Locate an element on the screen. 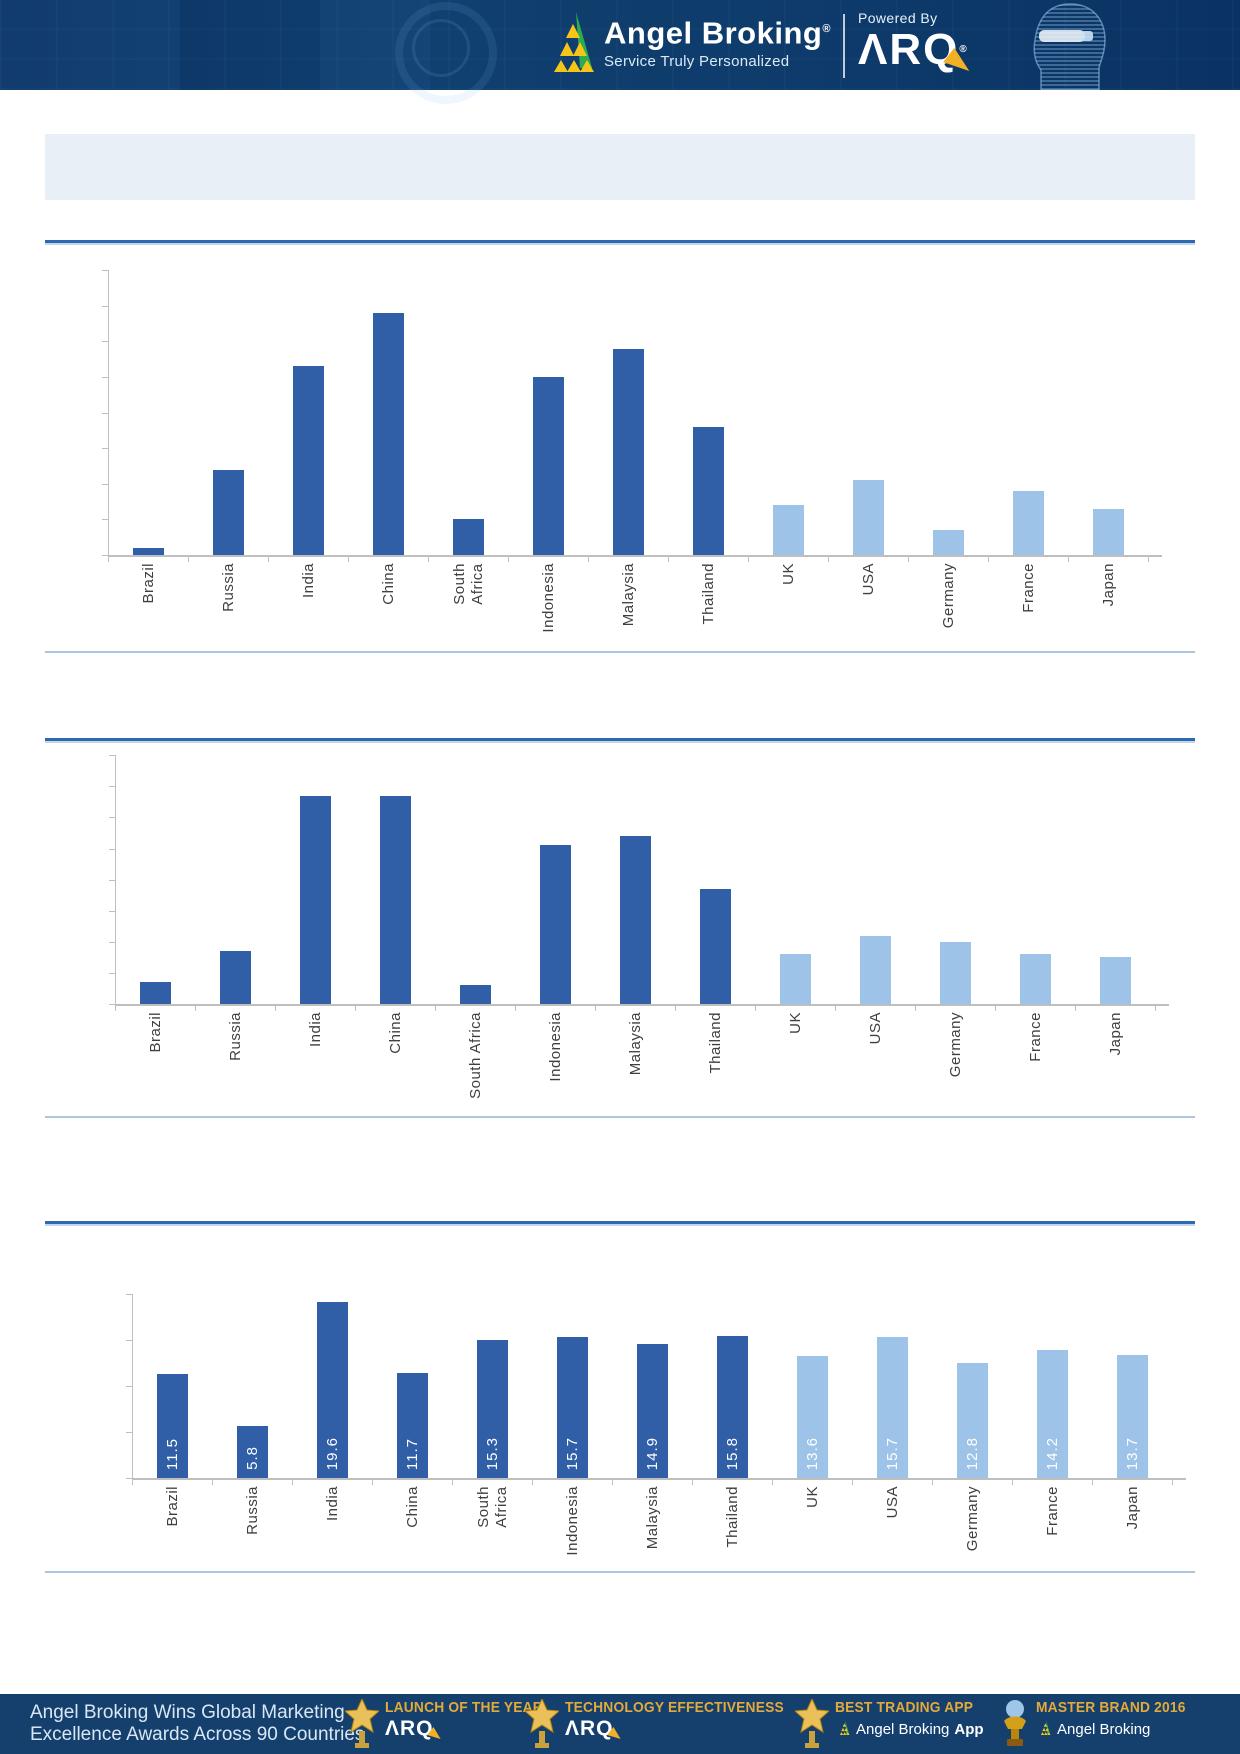 The height and width of the screenshot is (1754, 1240). bar-uk is located at coordinates (788, 530).